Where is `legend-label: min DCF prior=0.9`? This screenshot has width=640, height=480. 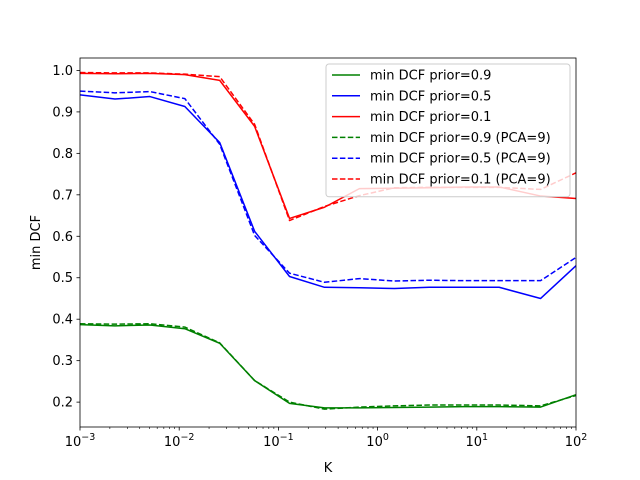 legend-label: min DCF prior=0.9 is located at coordinates (430, 76).